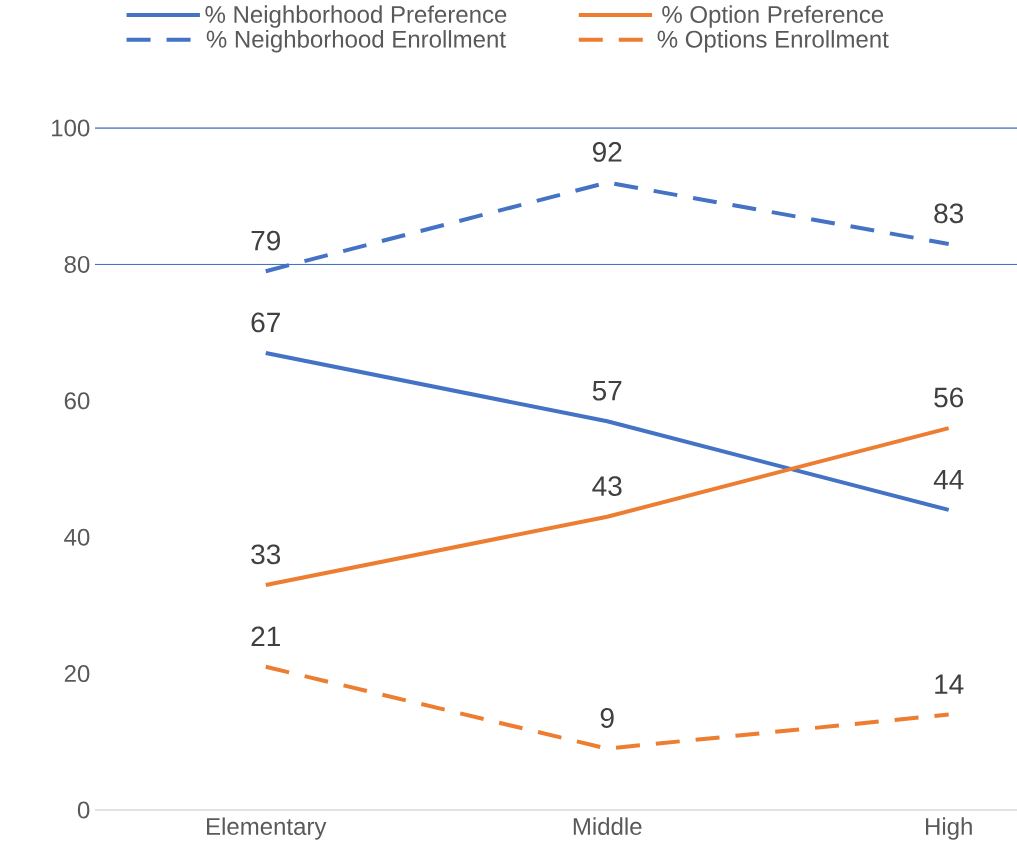 The height and width of the screenshot is (865, 1017). What do you see at coordinates (83, 810) in the screenshot?
I see `y-tick-label: 0` at bounding box center [83, 810].